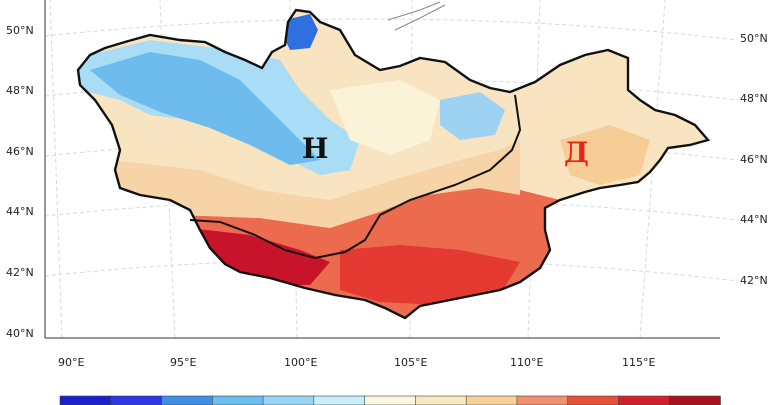  Describe the element at coordinates (410, 362) in the screenshot. I see `lon-label-105: 105°E` at that location.